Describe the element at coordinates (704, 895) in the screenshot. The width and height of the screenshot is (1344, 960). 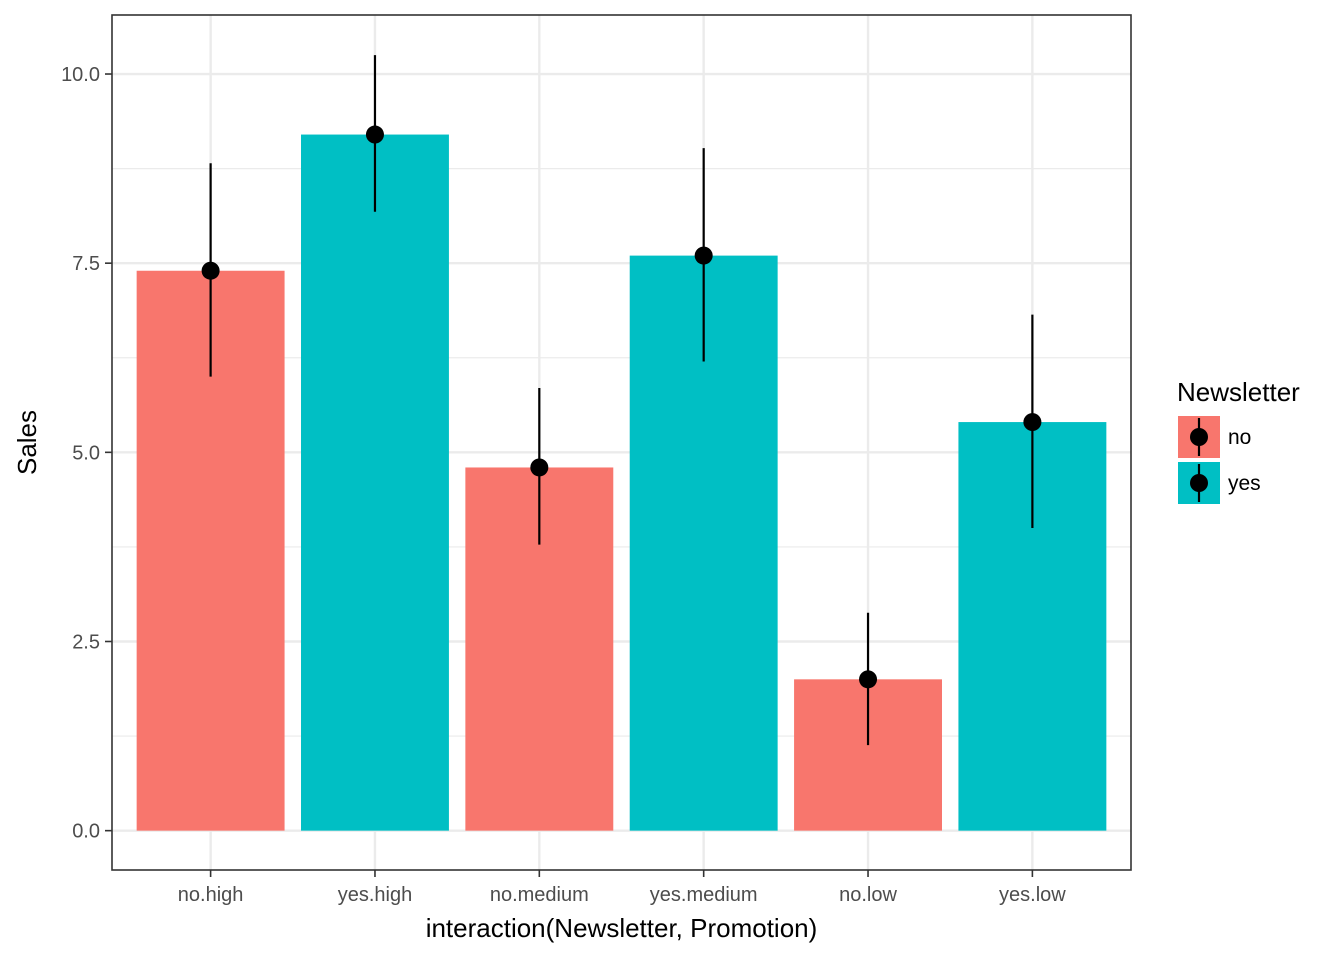
I see `x-tick-label: yes.medium` at that location.